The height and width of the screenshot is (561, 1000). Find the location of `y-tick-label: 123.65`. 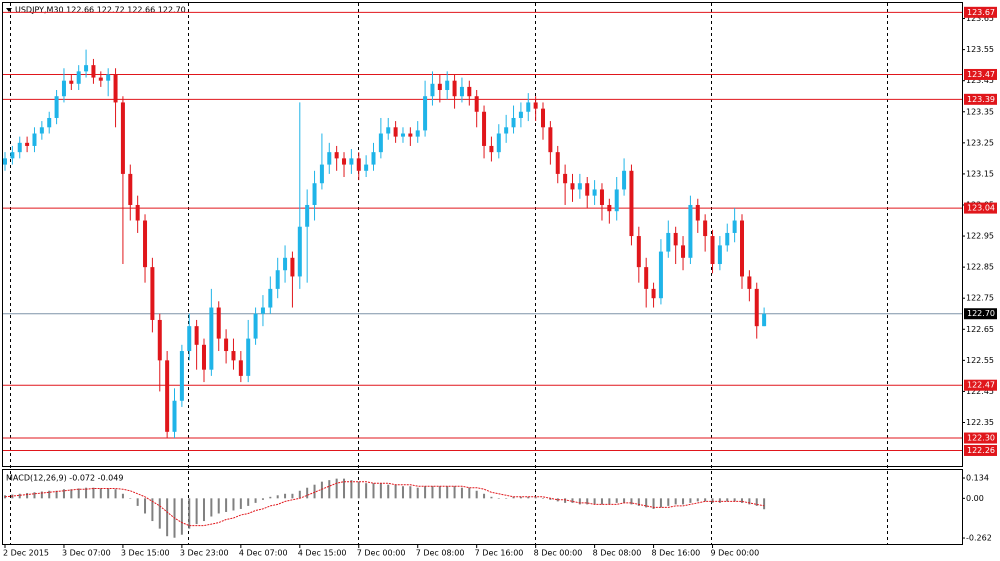

y-tick-label: 123.65 is located at coordinates (980, 18).